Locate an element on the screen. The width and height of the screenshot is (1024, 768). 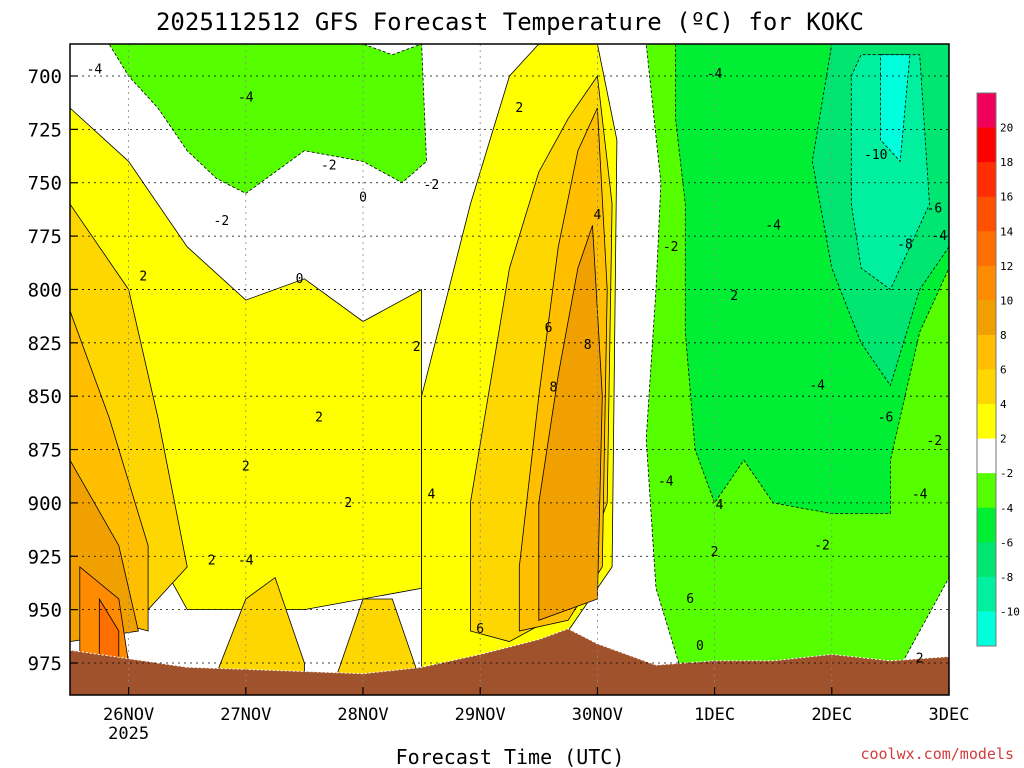
contour-label-4: 0 is located at coordinates (300, 279).